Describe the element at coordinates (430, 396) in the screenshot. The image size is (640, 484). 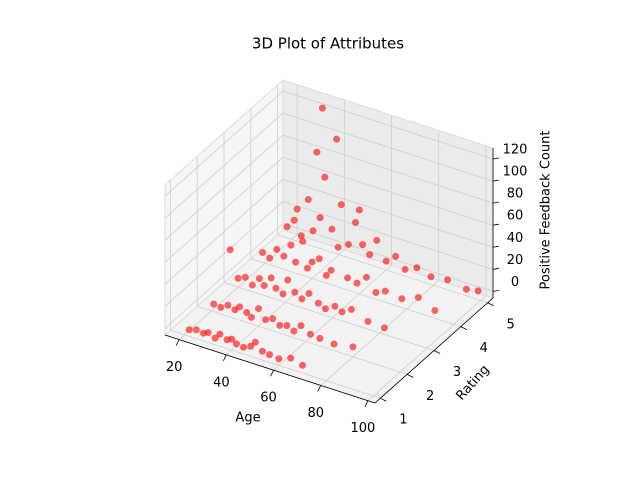
I see `y-tick-label: 2` at that location.